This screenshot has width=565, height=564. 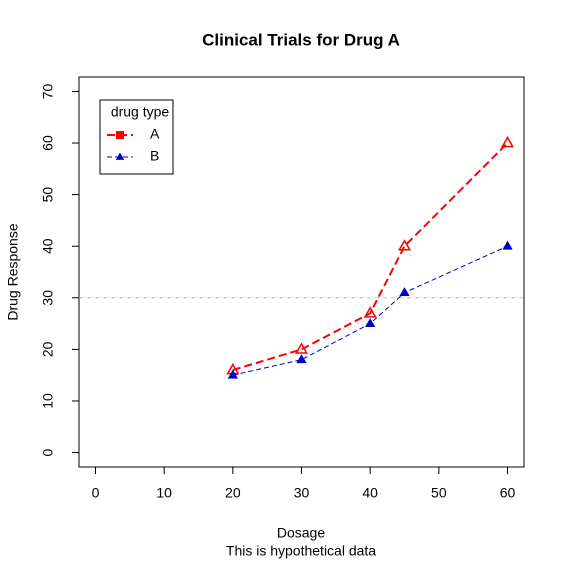 What do you see at coordinates (301, 533) in the screenshot?
I see `x-axis-label: Dosage` at bounding box center [301, 533].